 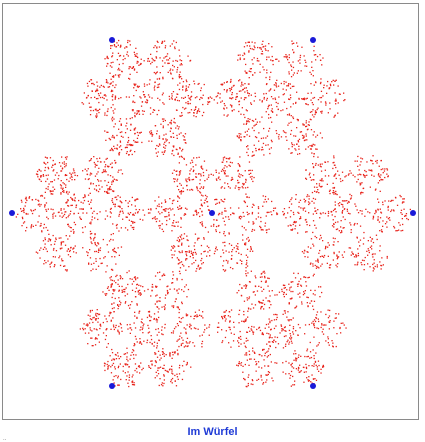 I want to click on caption-link: Im Würfel, so click(x=212, y=432).